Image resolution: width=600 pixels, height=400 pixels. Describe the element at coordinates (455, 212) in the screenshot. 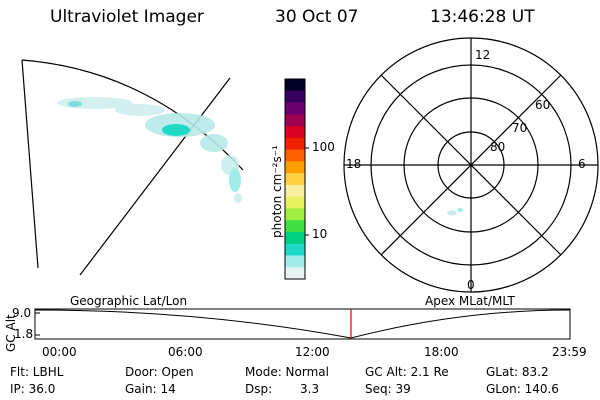

I see `polar-emission` at that location.